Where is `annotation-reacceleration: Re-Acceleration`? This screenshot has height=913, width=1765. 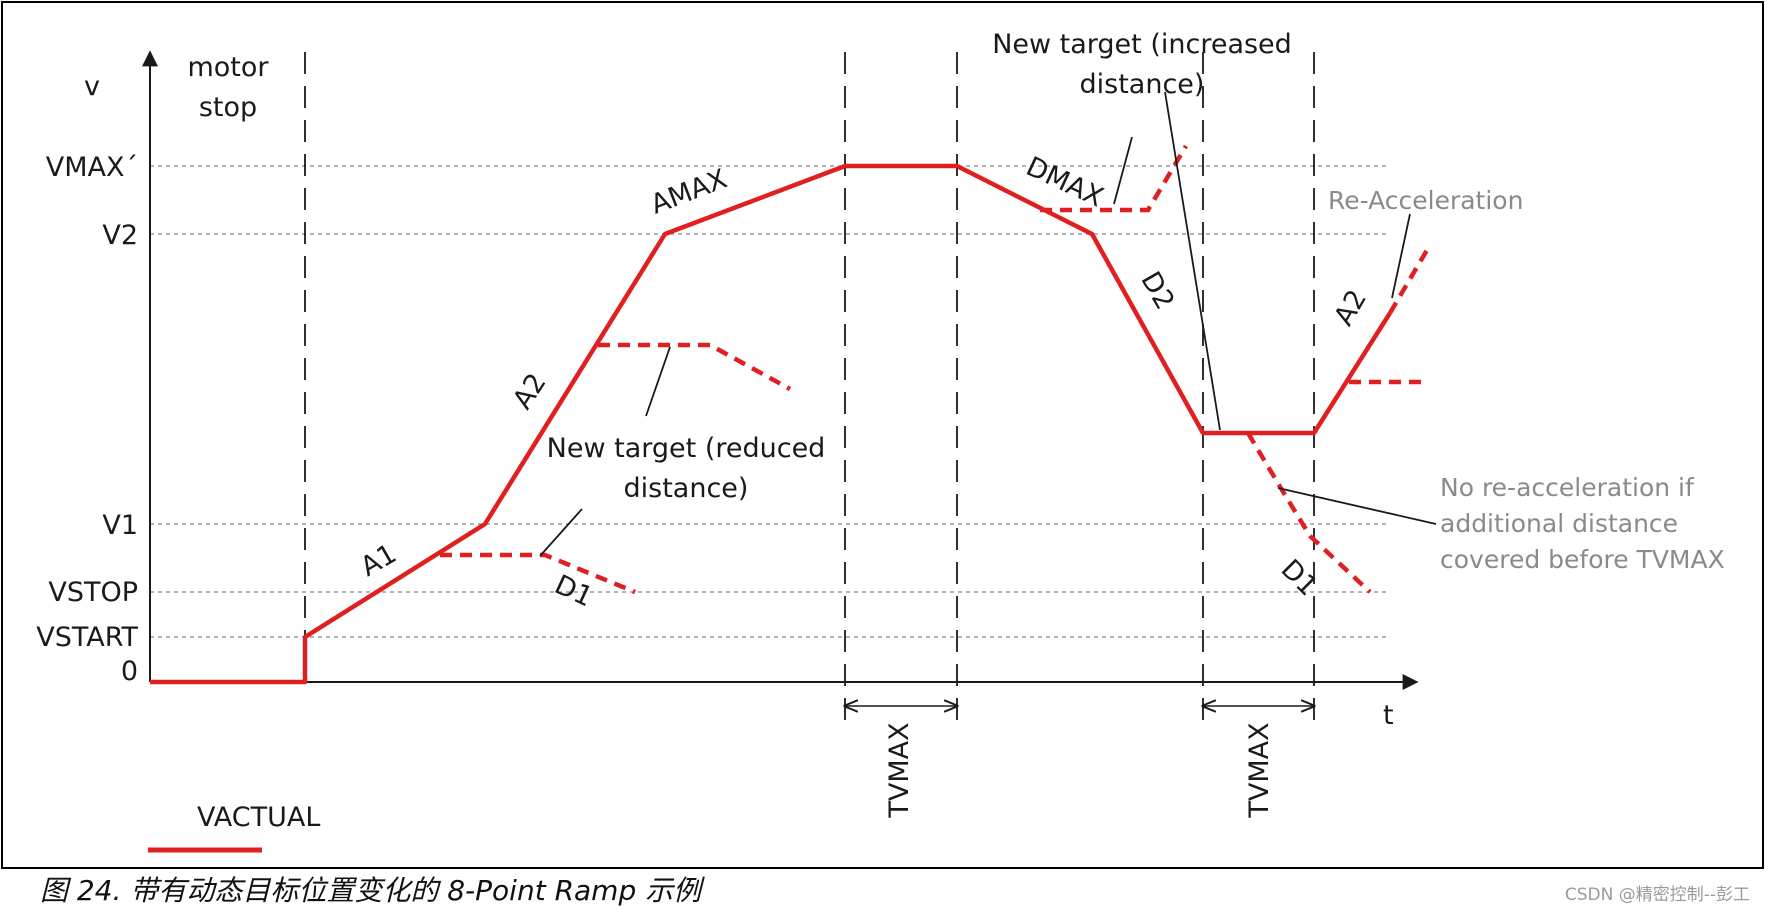 annotation-reacceleration: Re-Acceleration is located at coordinates (1425, 200).